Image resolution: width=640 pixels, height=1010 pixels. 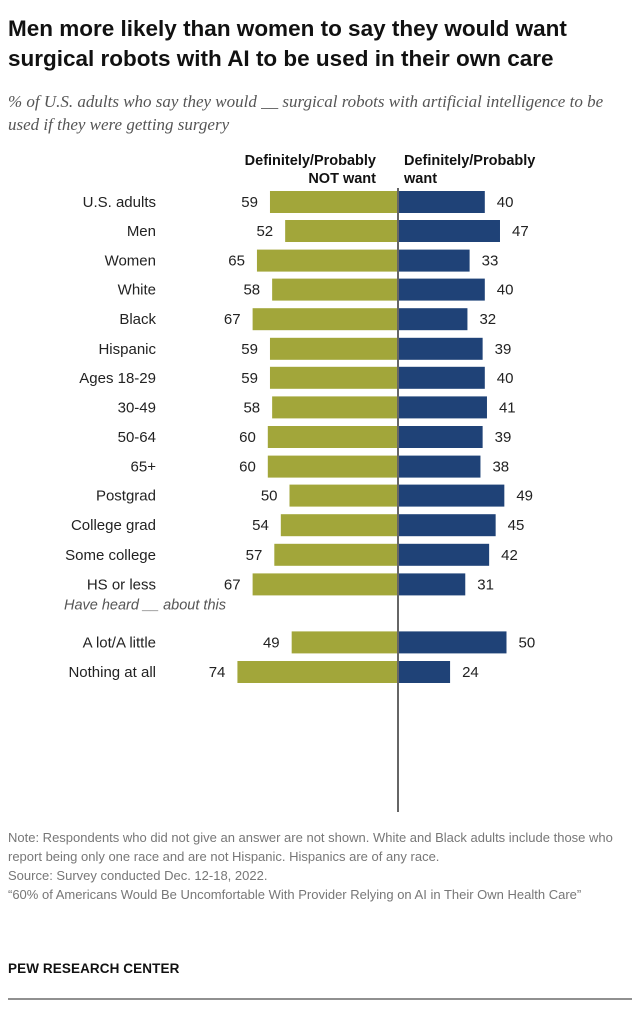 What do you see at coordinates (127, 349) in the screenshot?
I see `category-label: Hispanic` at bounding box center [127, 349].